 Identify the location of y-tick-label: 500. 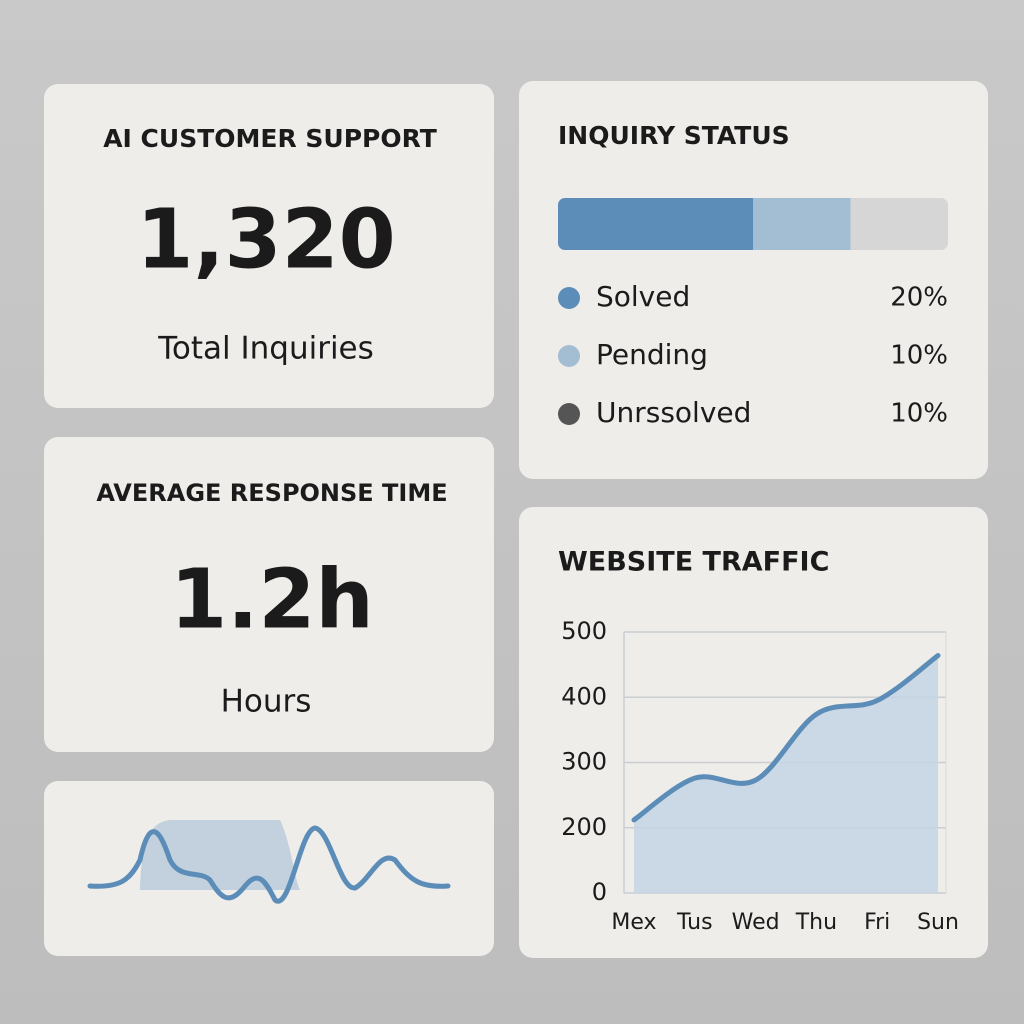
(584, 631).